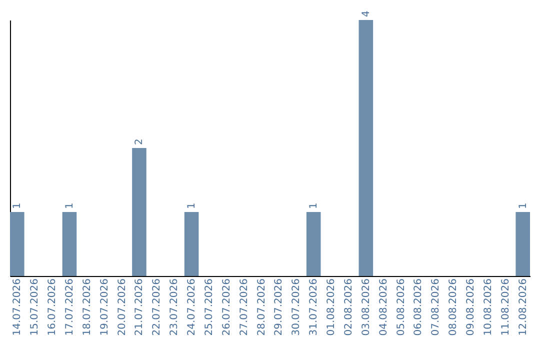 The width and height of the screenshot is (540, 340). I want to click on x-tick-label: 28.07.2026, so click(262, 307).